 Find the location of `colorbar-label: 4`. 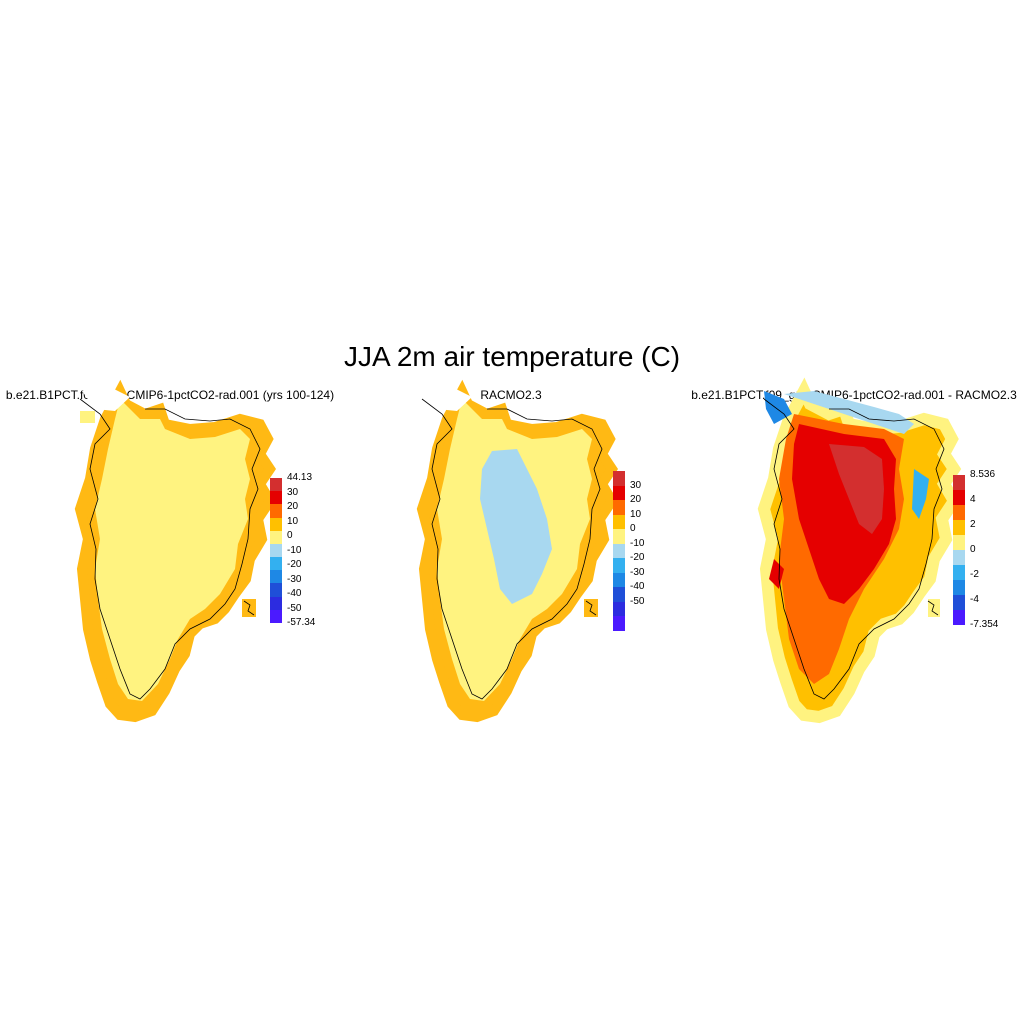

colorbar-label: 4 is located at coordinates (973, 499).